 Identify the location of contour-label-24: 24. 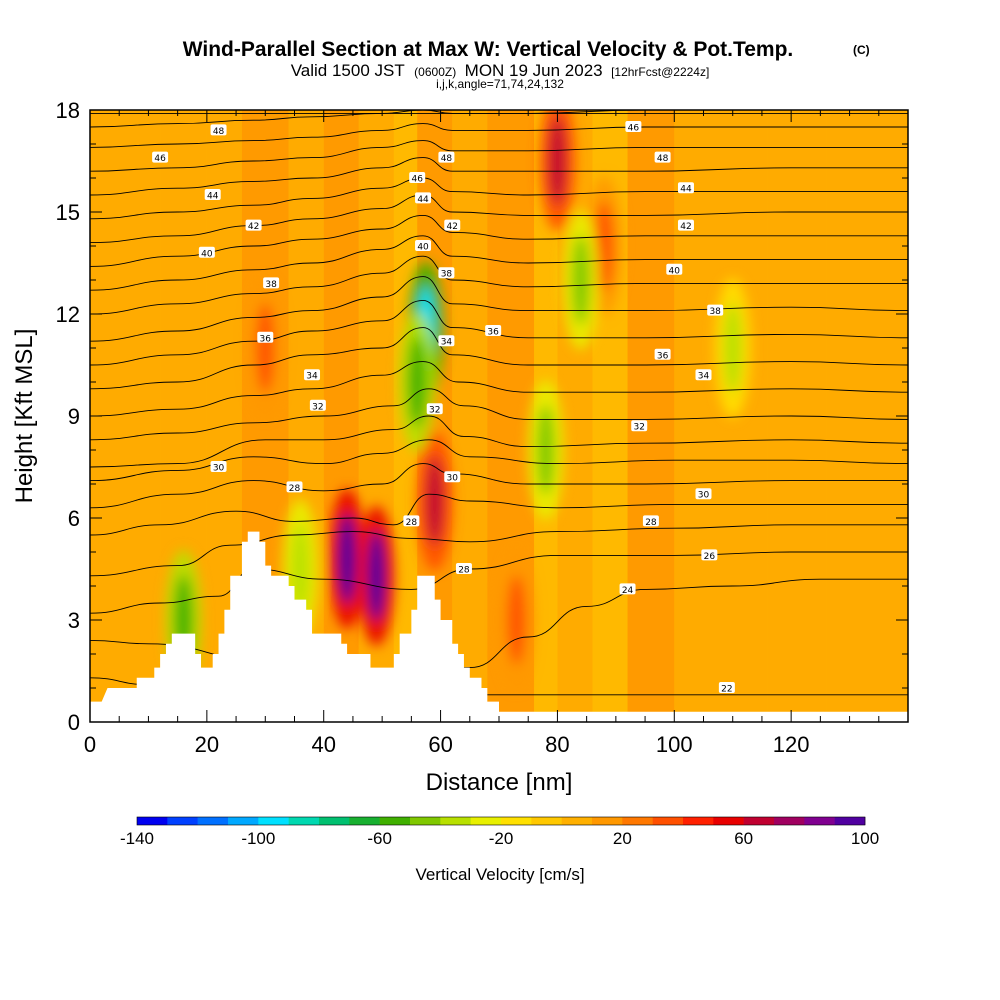
(628, 591).